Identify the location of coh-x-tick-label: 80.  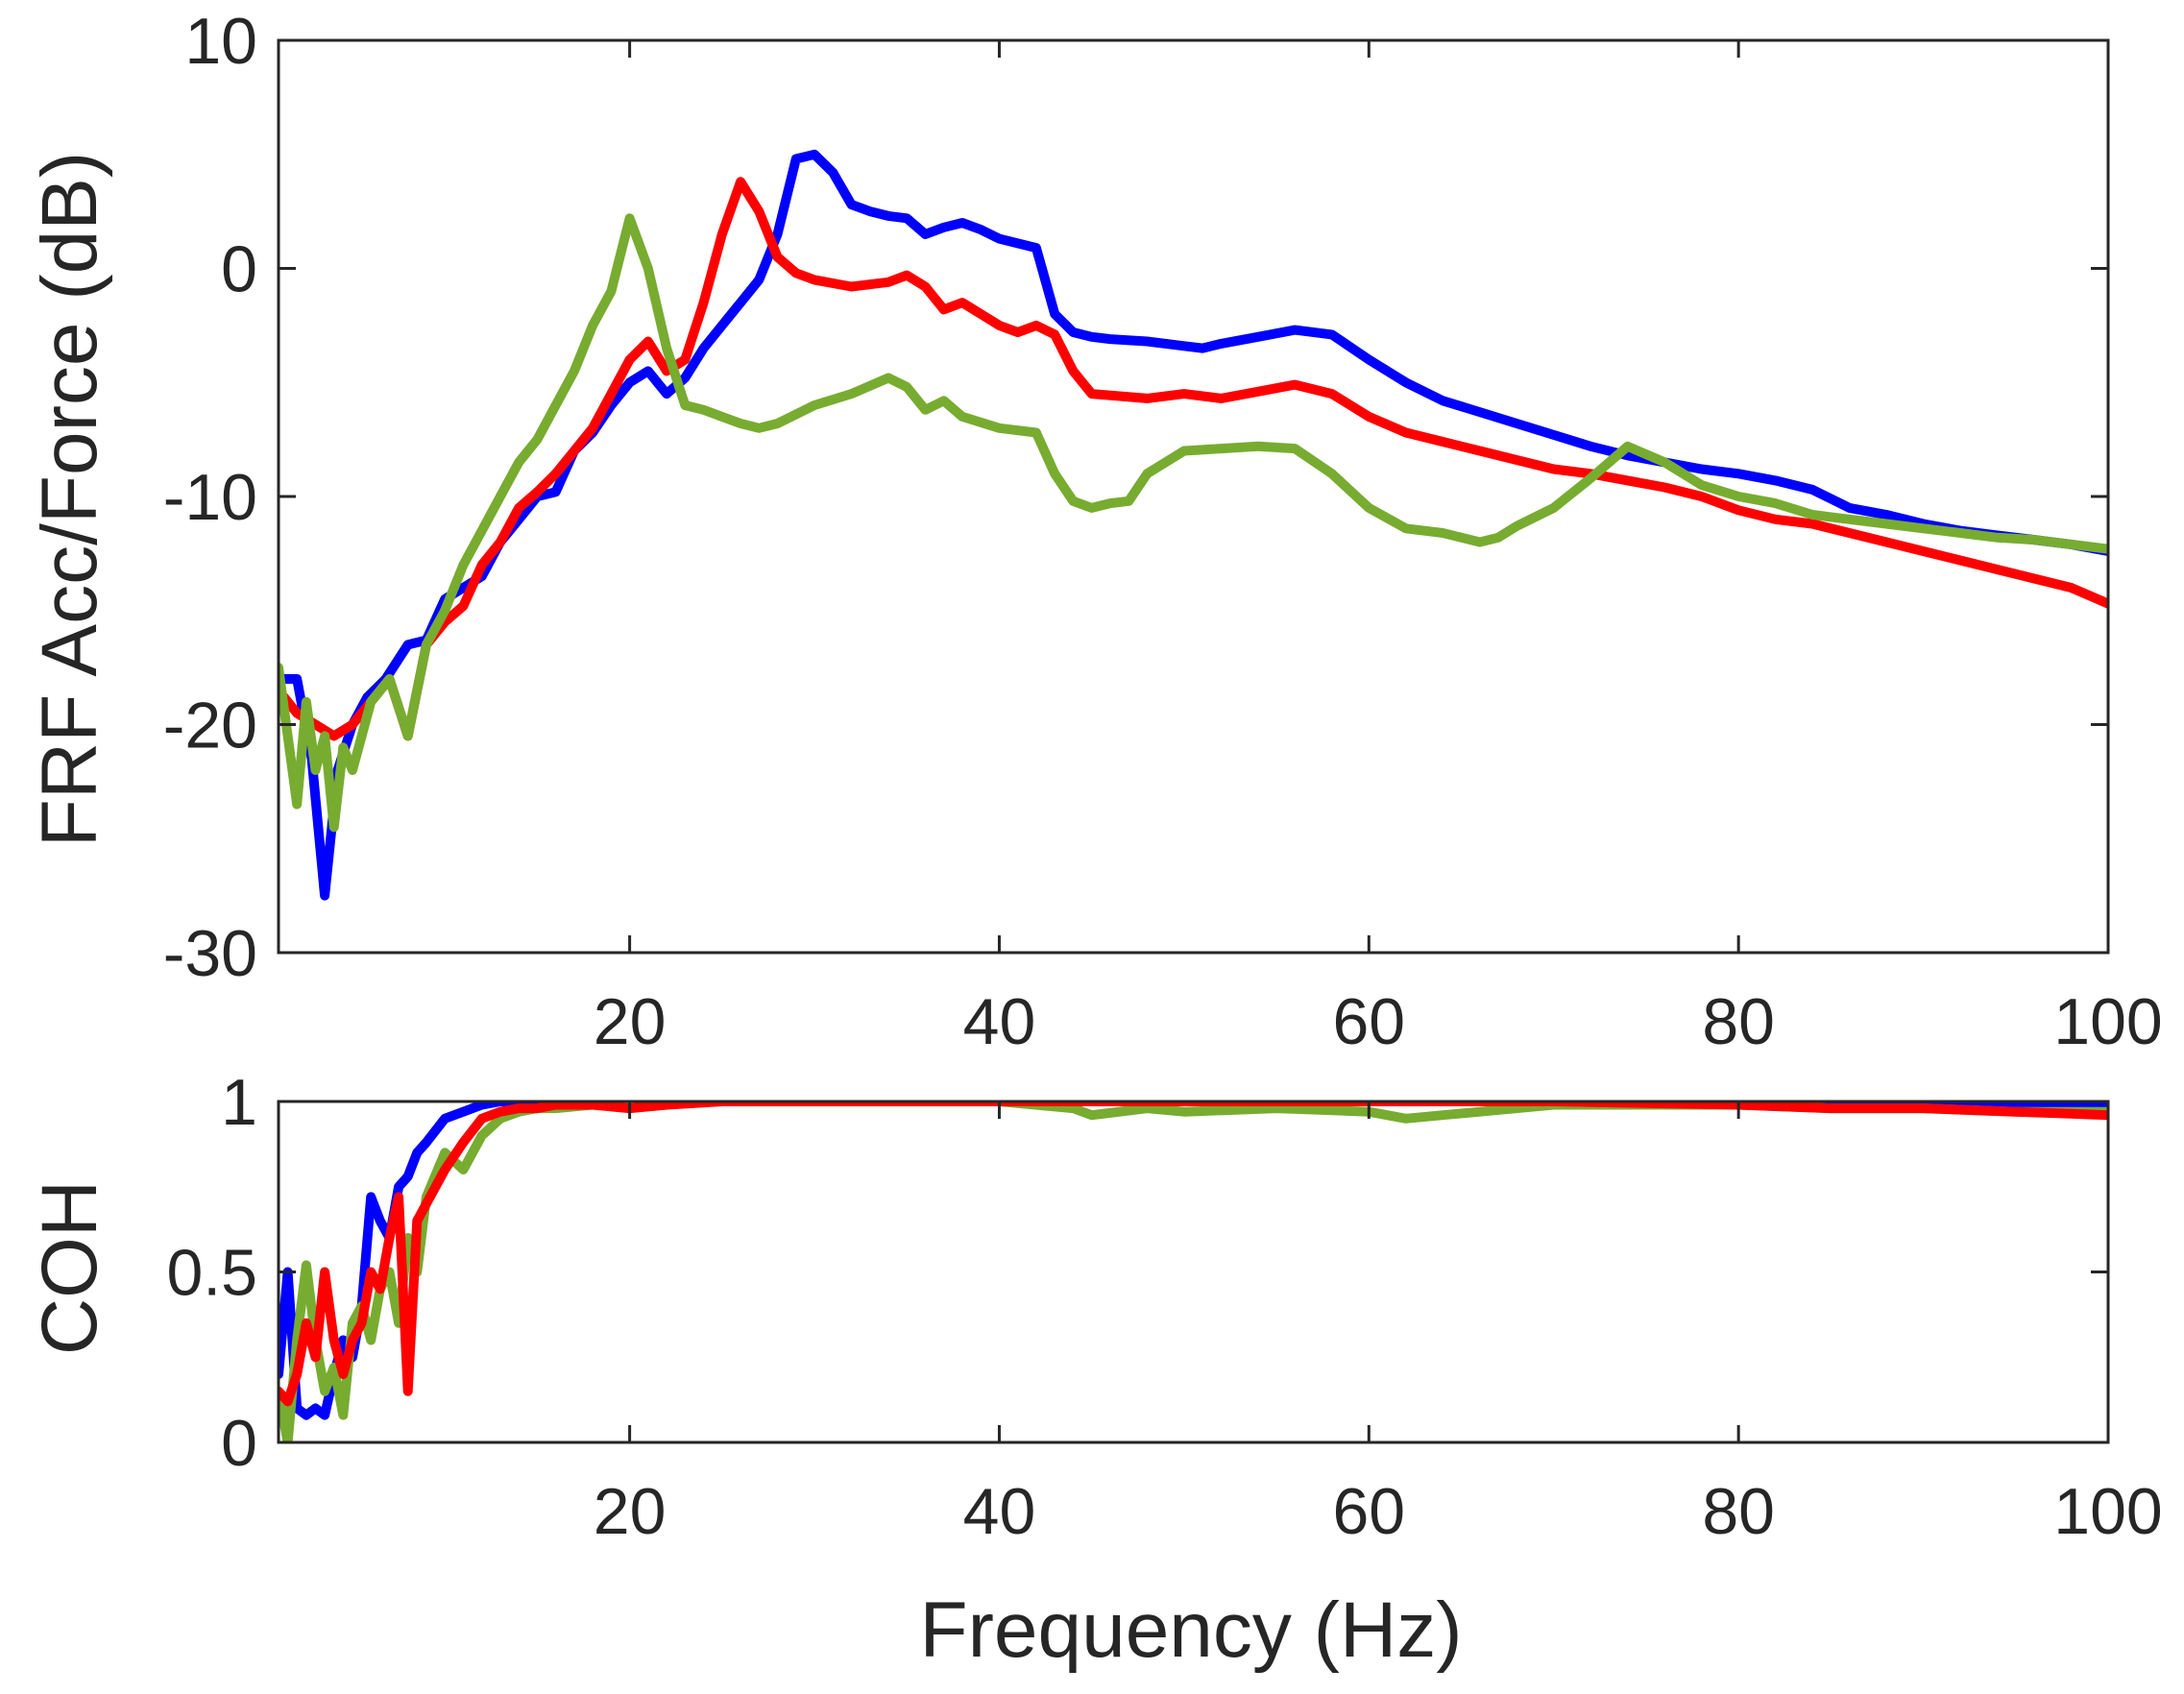
(1739, 1512).